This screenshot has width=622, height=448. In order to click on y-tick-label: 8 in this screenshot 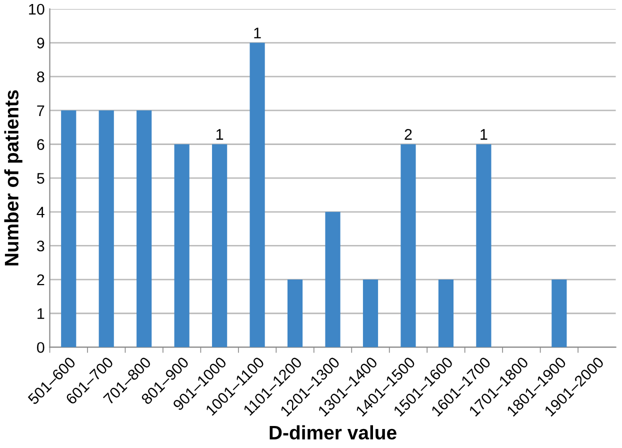, I will do `click(40, 76)`.